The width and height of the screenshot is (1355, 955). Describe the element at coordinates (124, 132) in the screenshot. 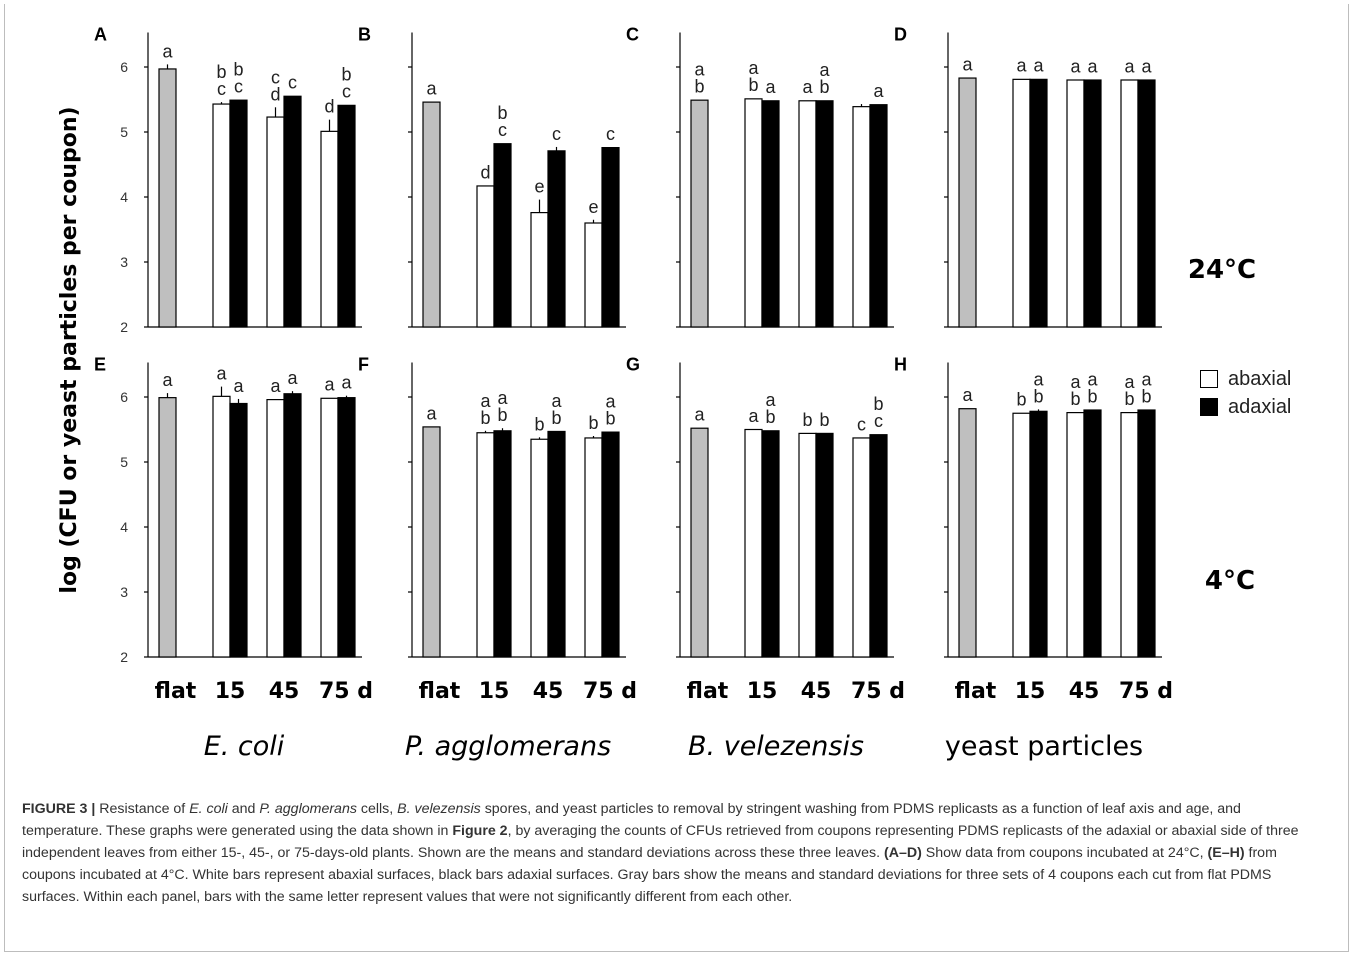

I see `y-tick-label: 5` at that location.